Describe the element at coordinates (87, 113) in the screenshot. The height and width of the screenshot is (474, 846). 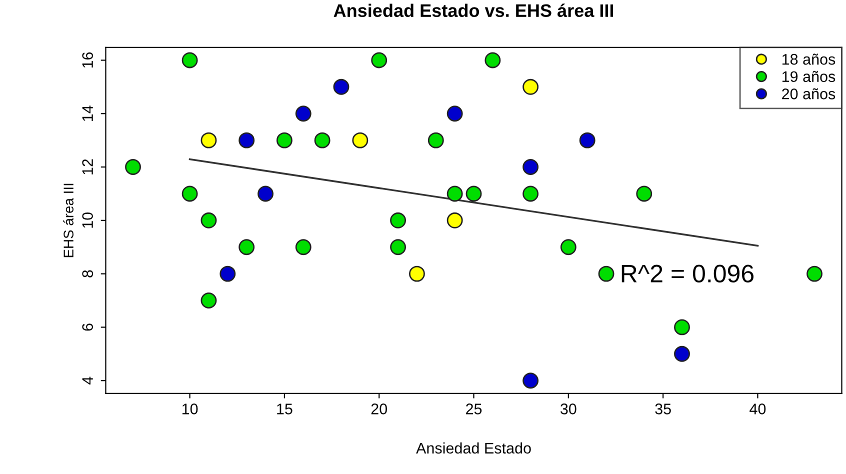
I see `y-tick-label: 14` at that location.